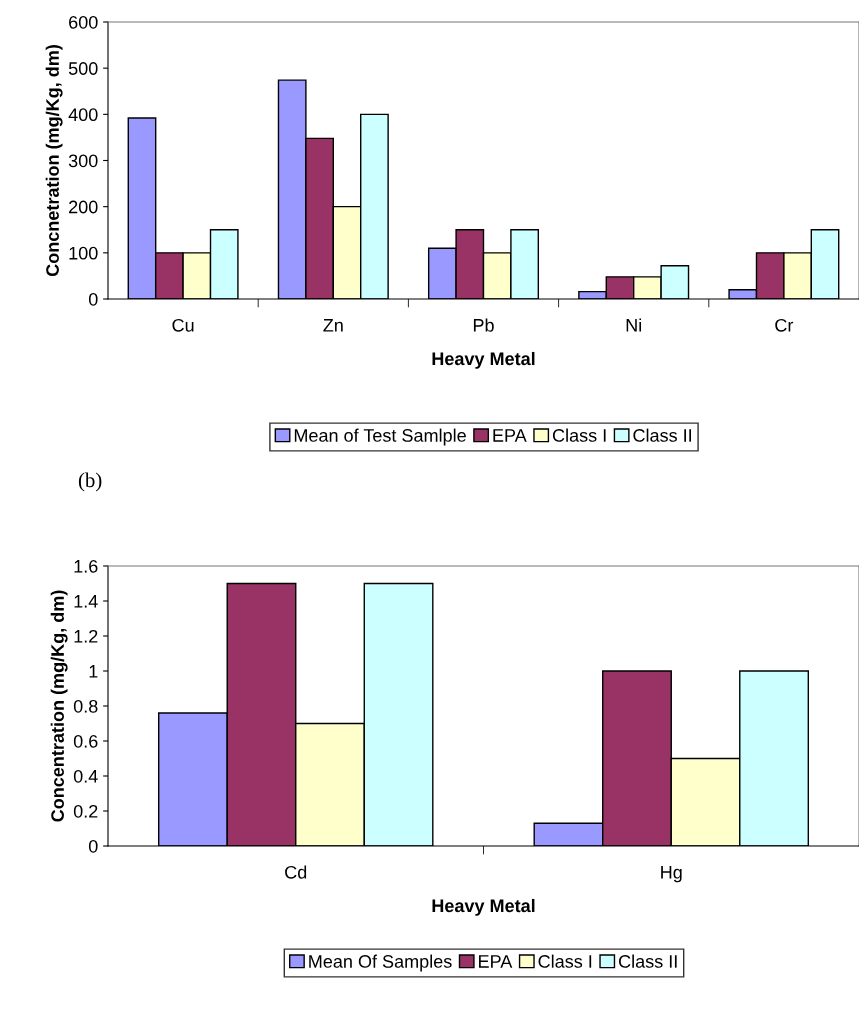 The image size is (859, 1010). Describe the element at coordinates (83, 68) in the screenshot. I see `y-tick-label: 500` at that location.